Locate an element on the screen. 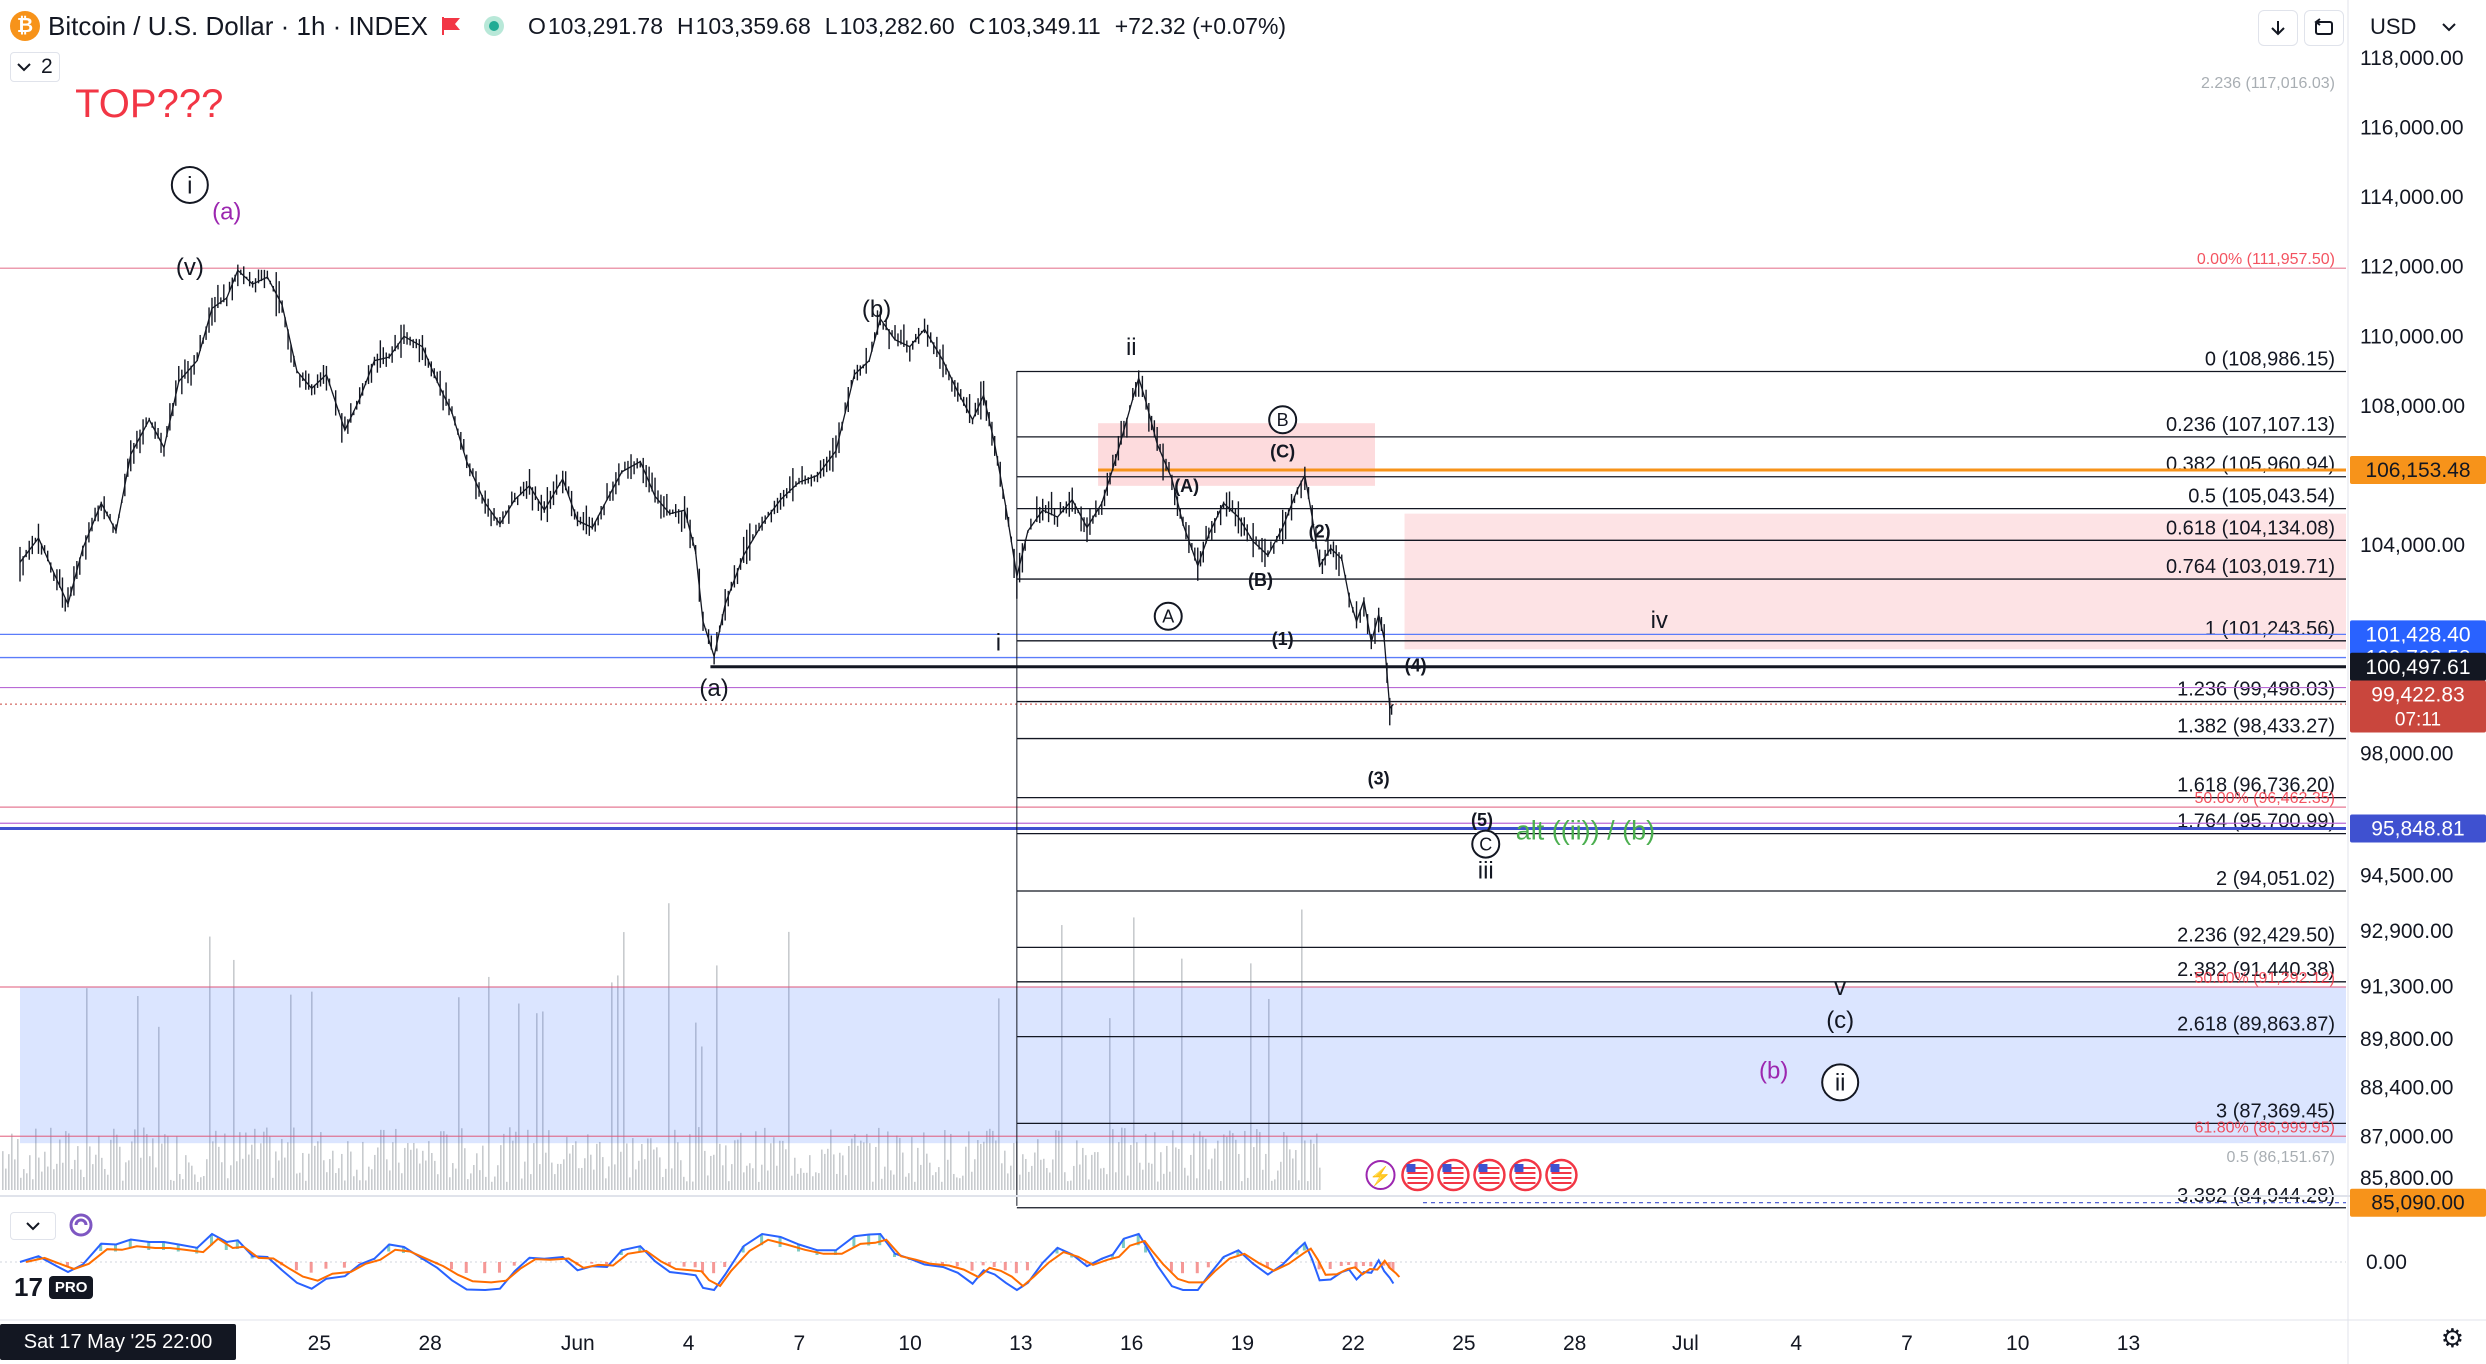  lightning-icon is located at coordinates (1380, 1175).